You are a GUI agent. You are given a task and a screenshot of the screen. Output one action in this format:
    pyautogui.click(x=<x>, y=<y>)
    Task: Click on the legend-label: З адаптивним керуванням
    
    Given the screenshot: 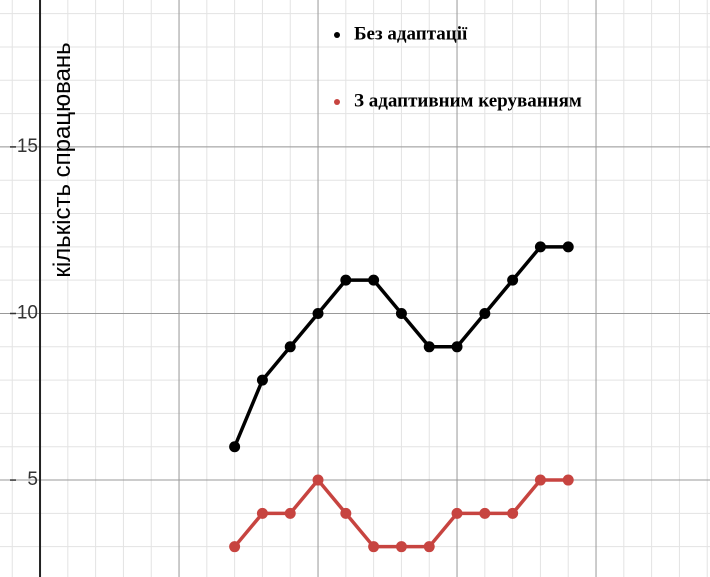 What is the action you would take?
    pyautogui.click(x=468, y=100)
    